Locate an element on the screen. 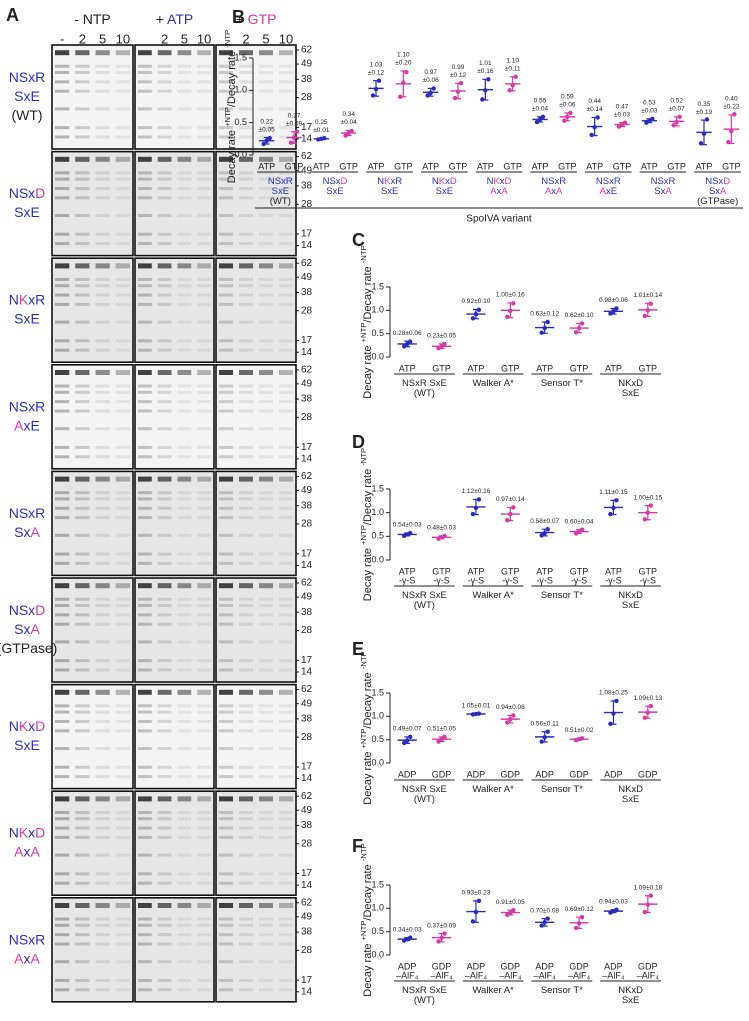 Image resolution: width=749 pixels, height=1021 pixels. value-label: 0.47 is located at coordinates (622, 106).